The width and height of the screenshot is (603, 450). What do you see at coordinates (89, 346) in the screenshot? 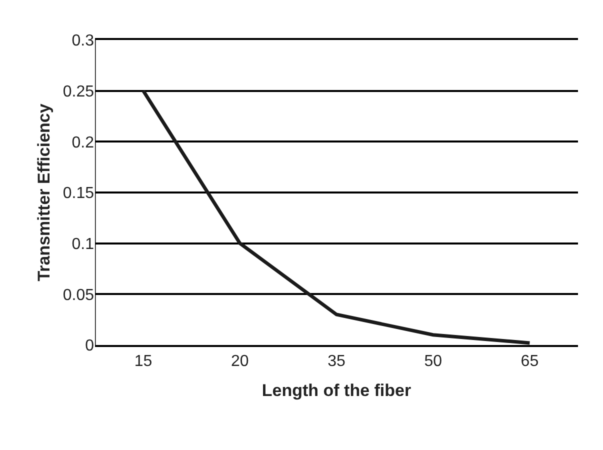
I see `y-tick-label: 0` at bounding box center [89, 346].